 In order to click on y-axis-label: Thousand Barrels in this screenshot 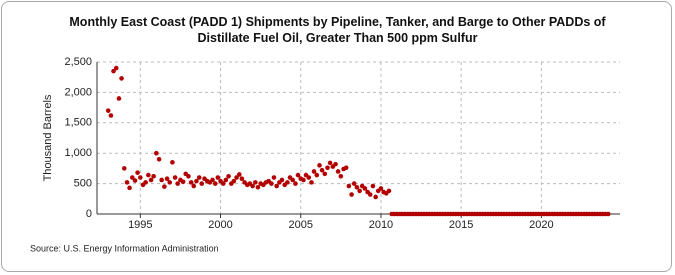, I will do `click(48, 137)`.